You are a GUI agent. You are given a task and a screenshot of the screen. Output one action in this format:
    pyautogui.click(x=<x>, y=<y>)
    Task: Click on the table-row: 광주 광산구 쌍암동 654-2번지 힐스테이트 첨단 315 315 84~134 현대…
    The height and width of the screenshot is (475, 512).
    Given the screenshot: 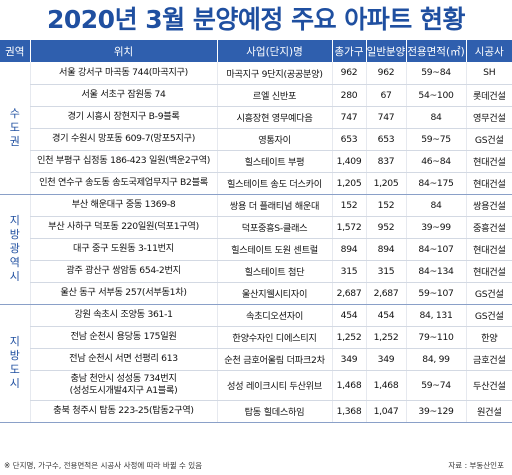 What is the action you would take?
    pyautogui.click(x=256, y=271)
    